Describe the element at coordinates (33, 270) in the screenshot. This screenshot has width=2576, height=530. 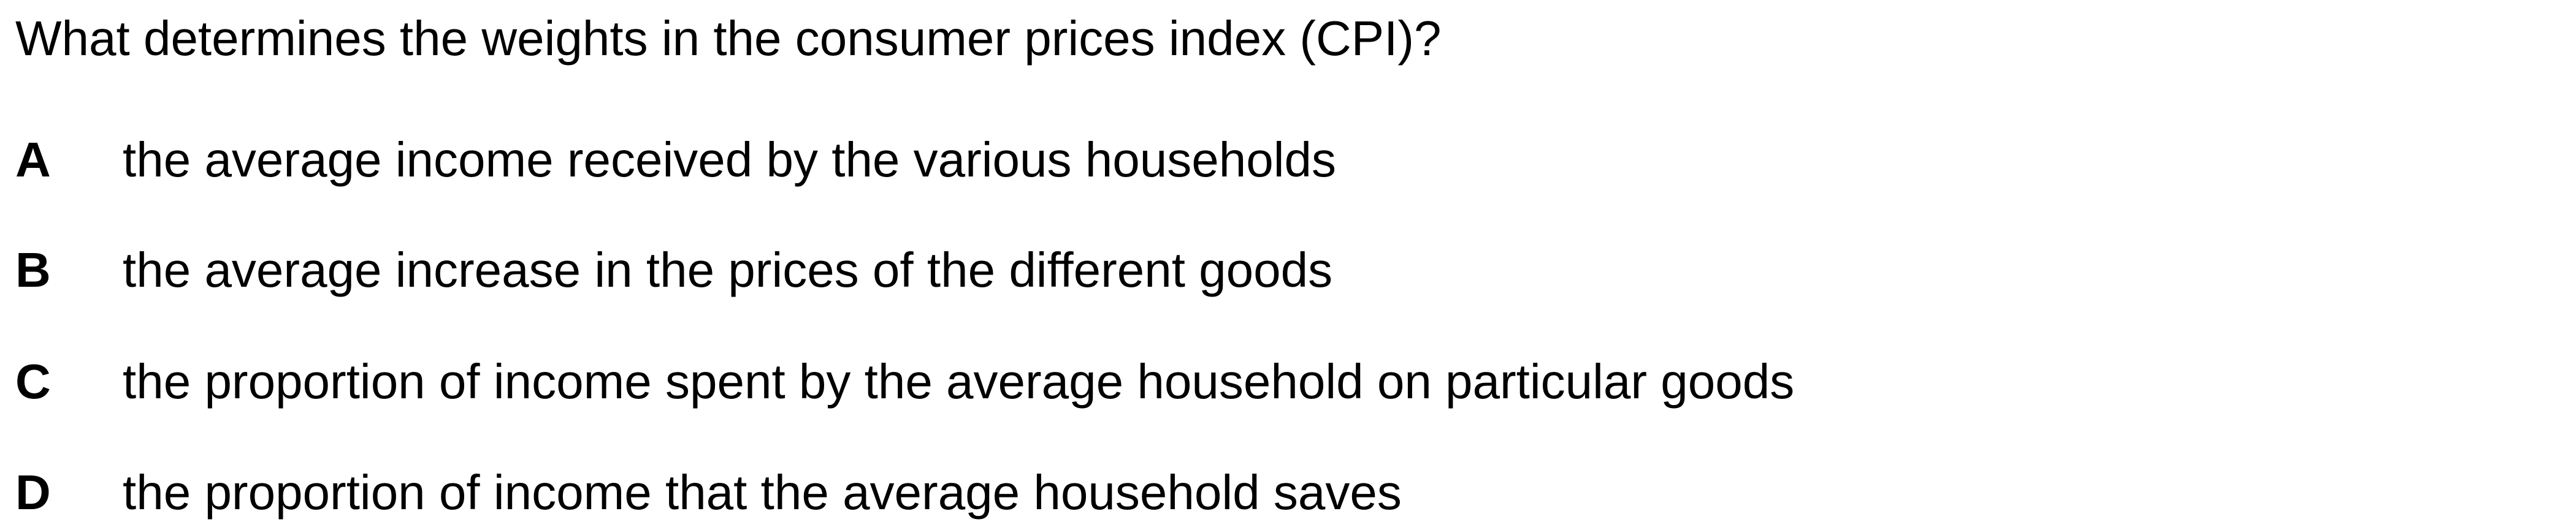
I see `option-b-letter: B` at that location.